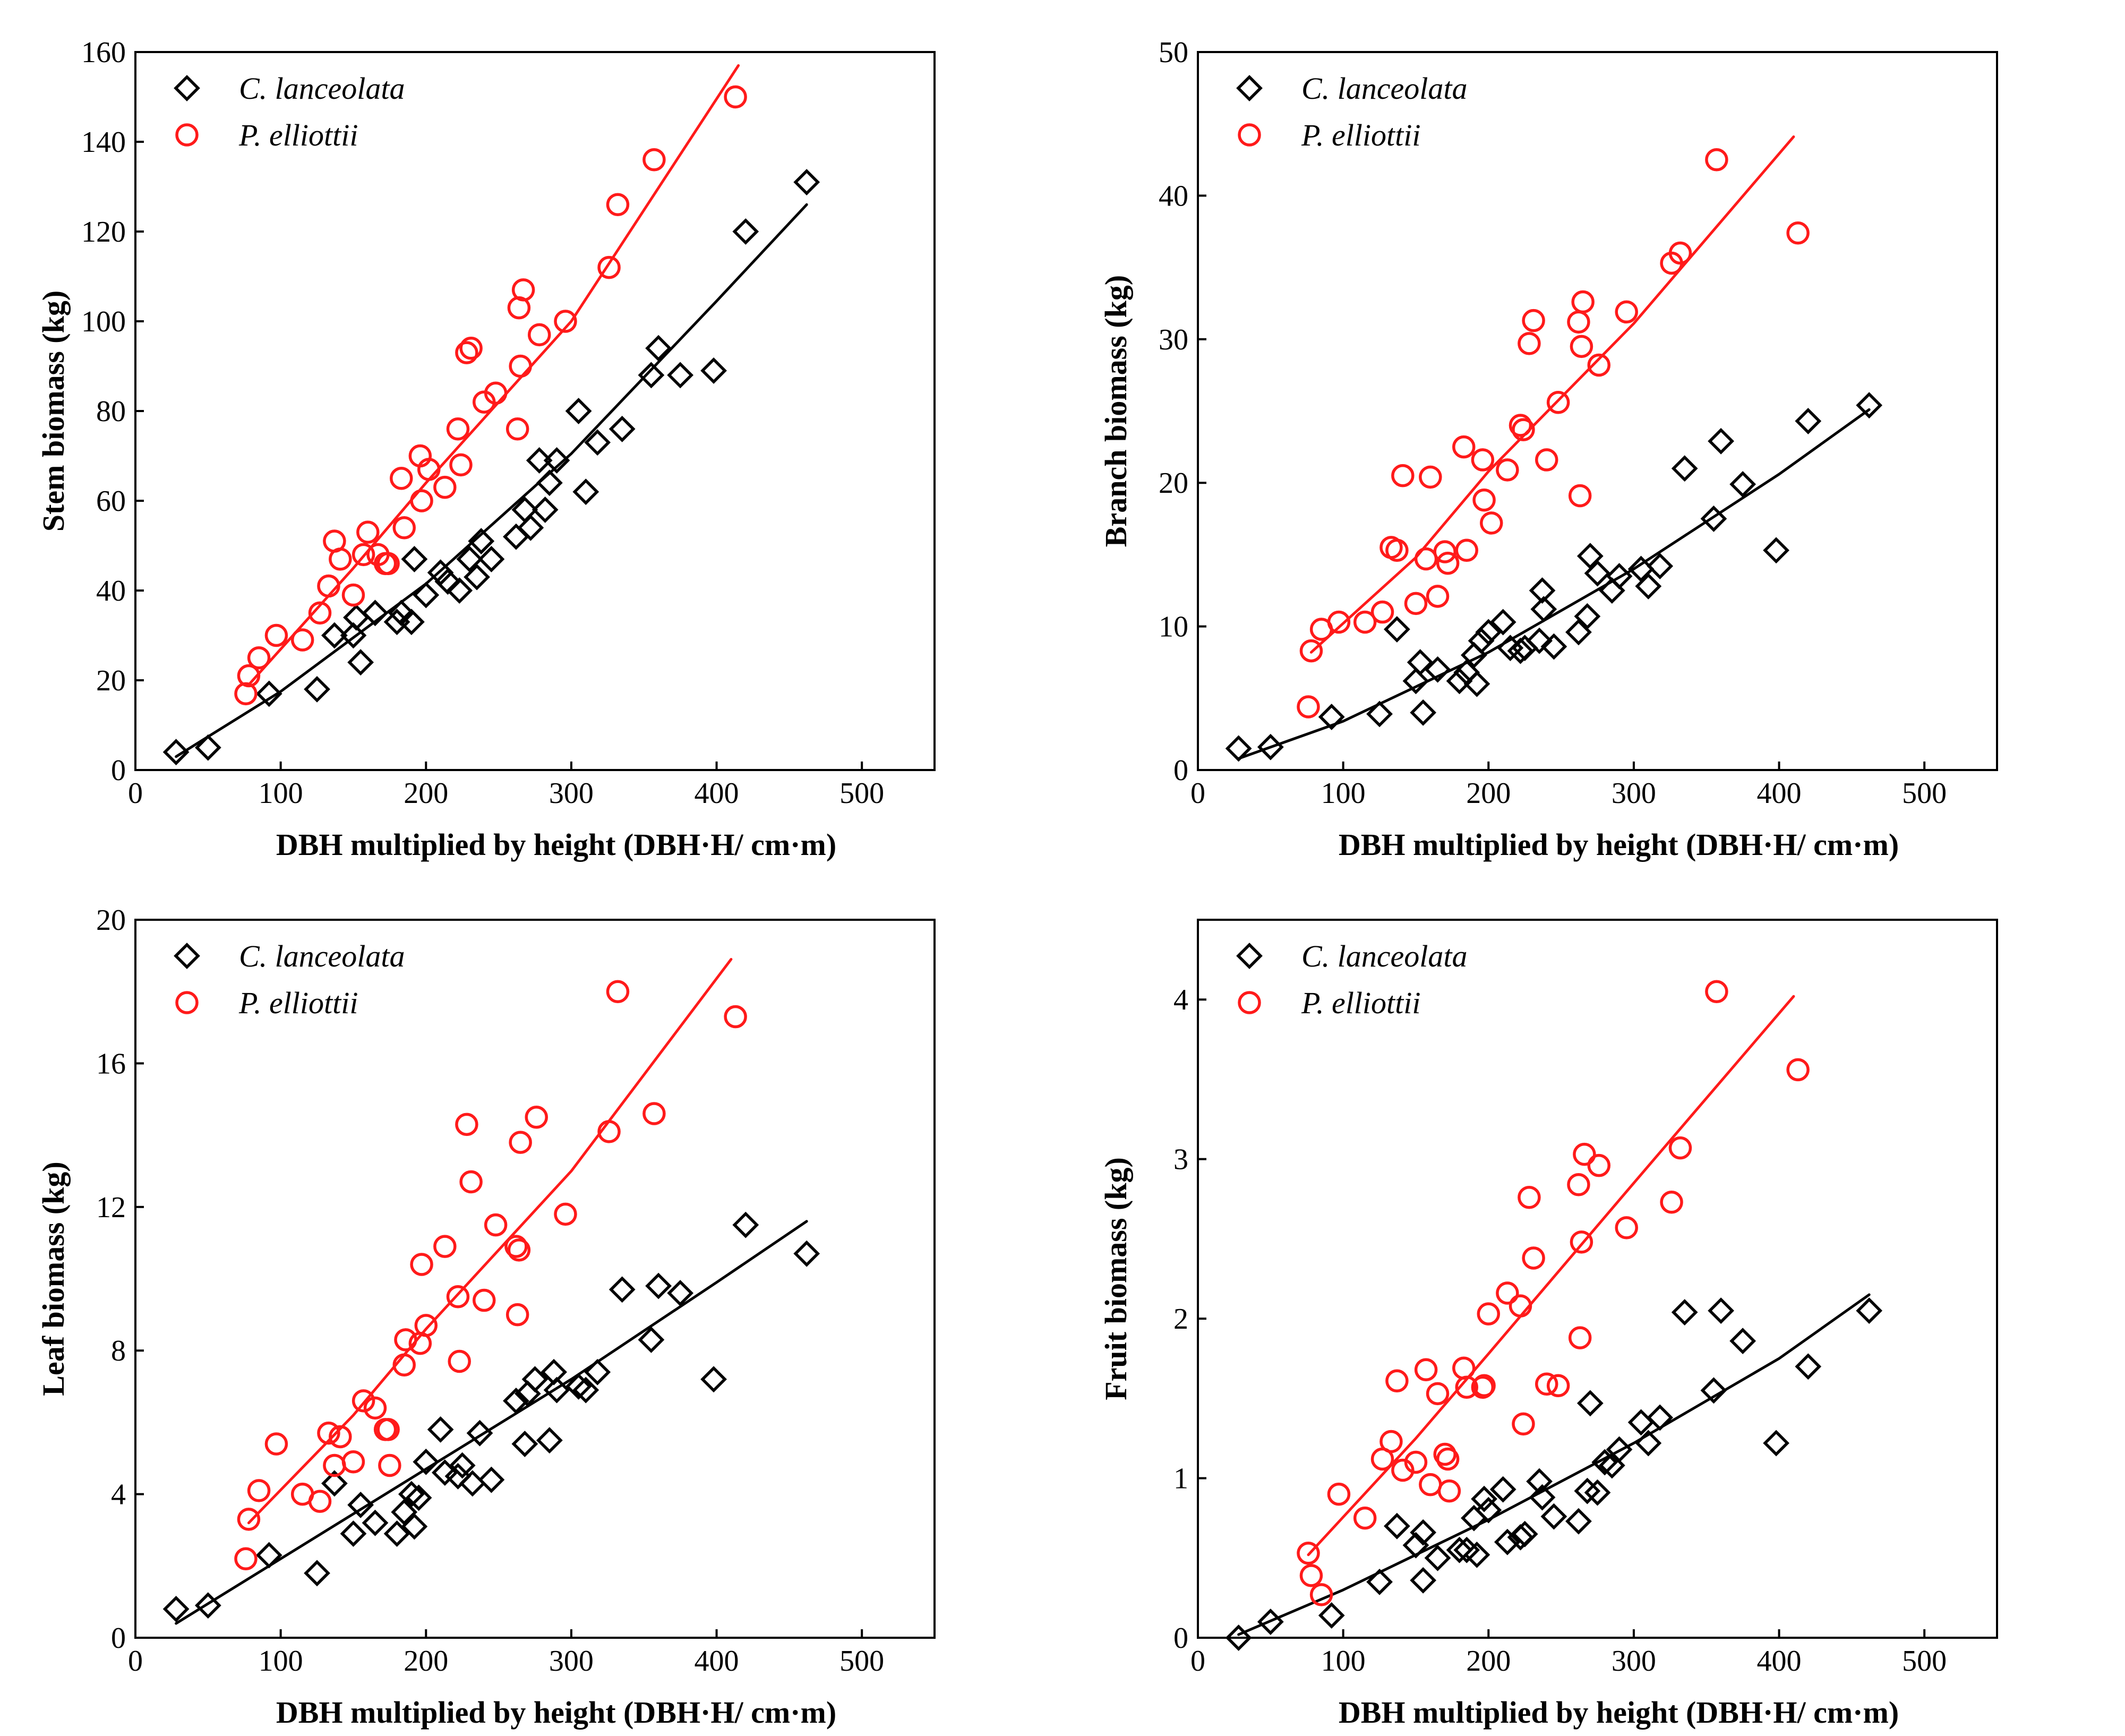 The width and height of the screenshot is (2125, 1736). Describe the element at coordinates (1173, 483) in the screenshot. I see `y-tick-label: 20` at that location.